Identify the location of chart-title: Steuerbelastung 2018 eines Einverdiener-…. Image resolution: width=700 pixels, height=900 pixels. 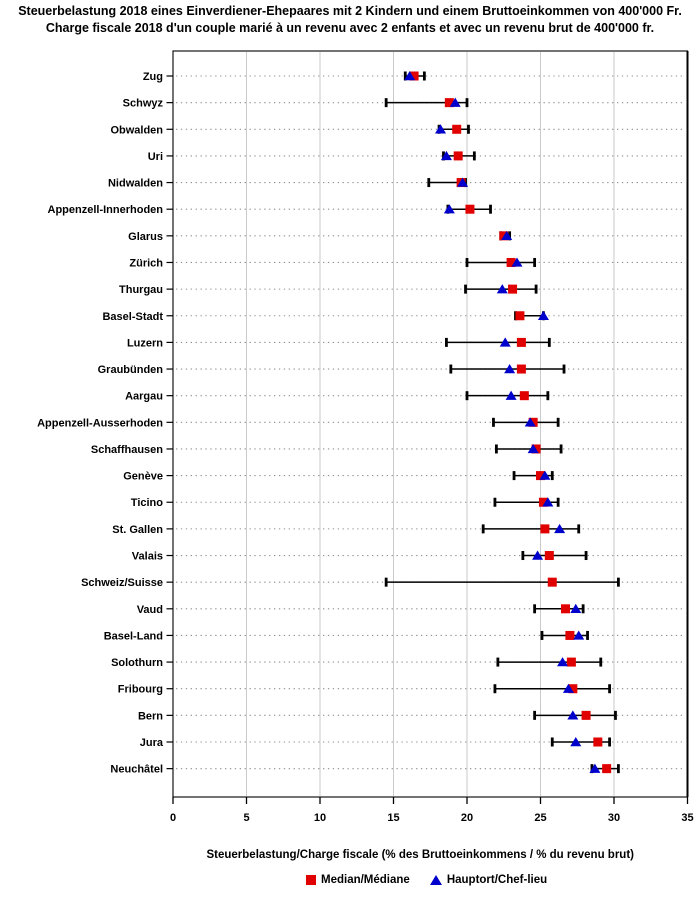
(350, 20).